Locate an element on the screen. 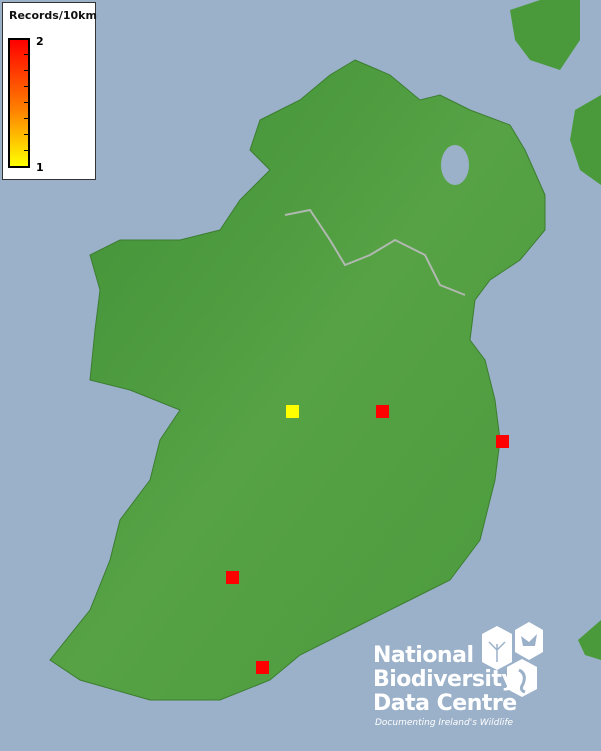 The image size is (601, 751). legend: Records/10km 2 1 is located at coordinates (49, 91).